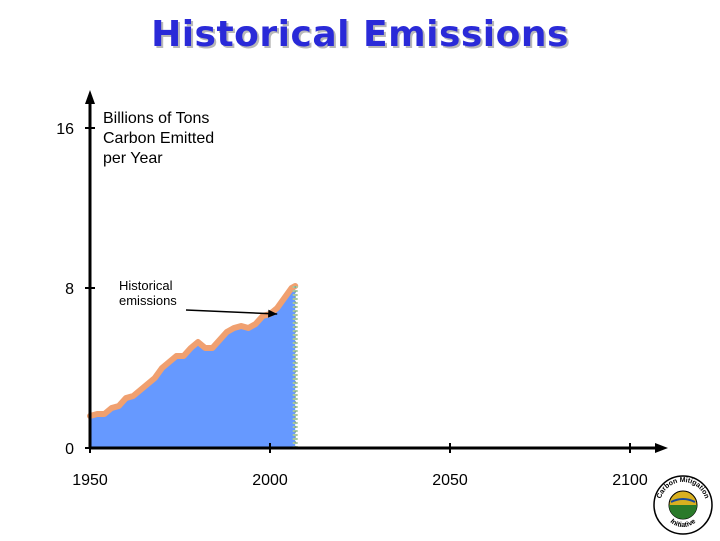 The height and width of the screenshot is (541, 720). What do you see at coordinates (360, 34) in the screenshot?
I see `page-title: Historical Emissions` at bounding box center [360, 34].